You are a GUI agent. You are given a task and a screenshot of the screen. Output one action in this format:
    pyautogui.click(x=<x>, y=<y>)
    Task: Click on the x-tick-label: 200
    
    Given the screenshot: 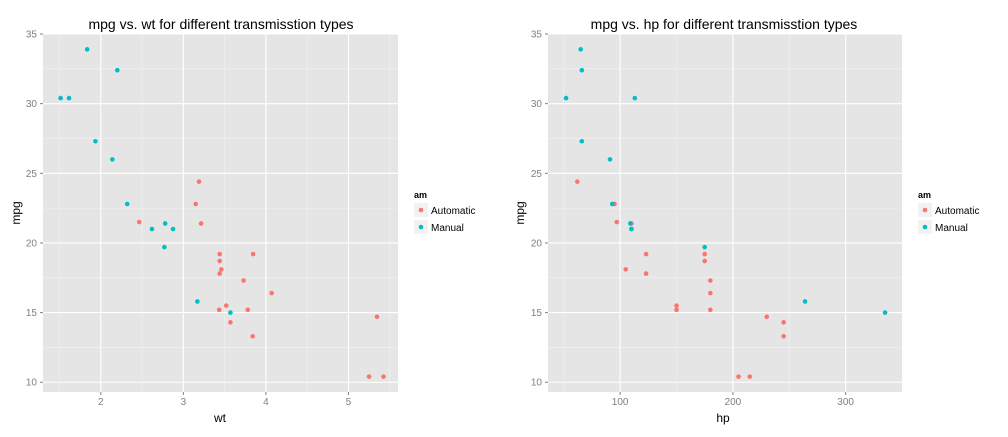 What is the action you would take?
    pyautogui.click(x=733, y=402)
    